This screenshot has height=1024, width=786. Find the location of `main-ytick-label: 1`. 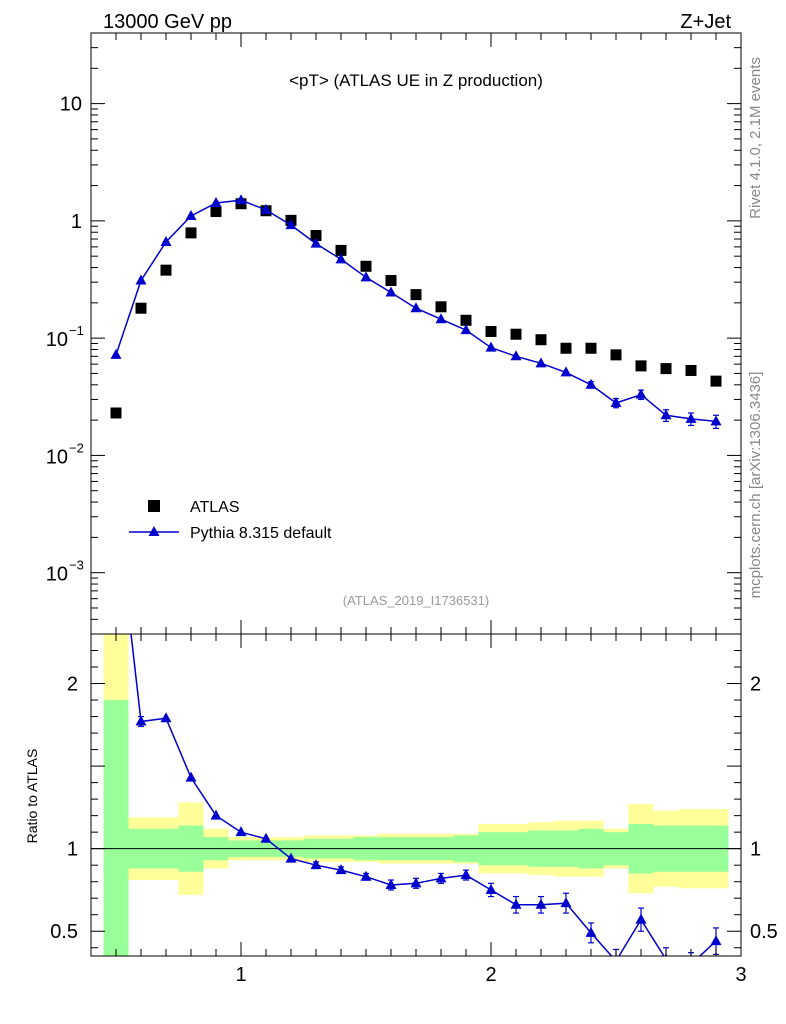

main-ytick-label: 1 is located at coordinates (76, 222).